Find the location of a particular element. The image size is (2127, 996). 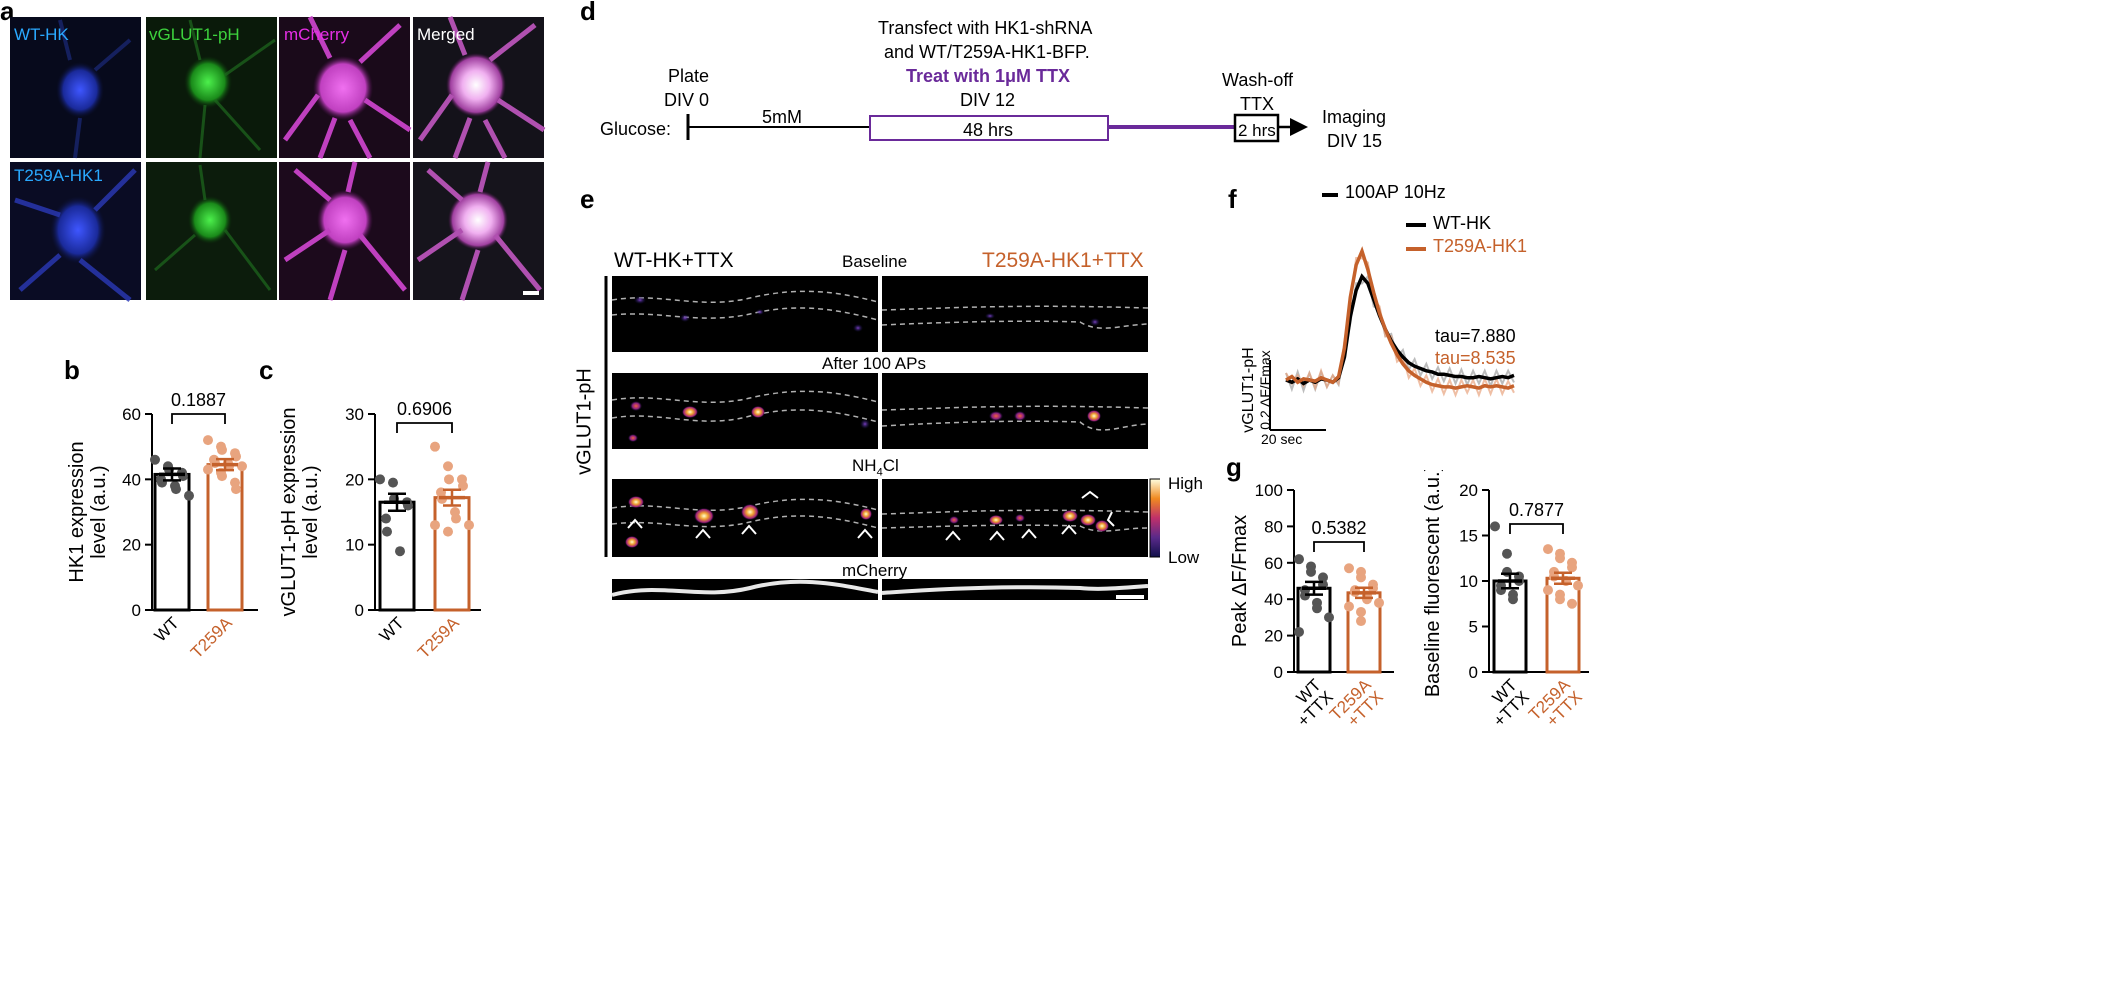

legend-wt-swatch is located at coordinates (1416, 225).